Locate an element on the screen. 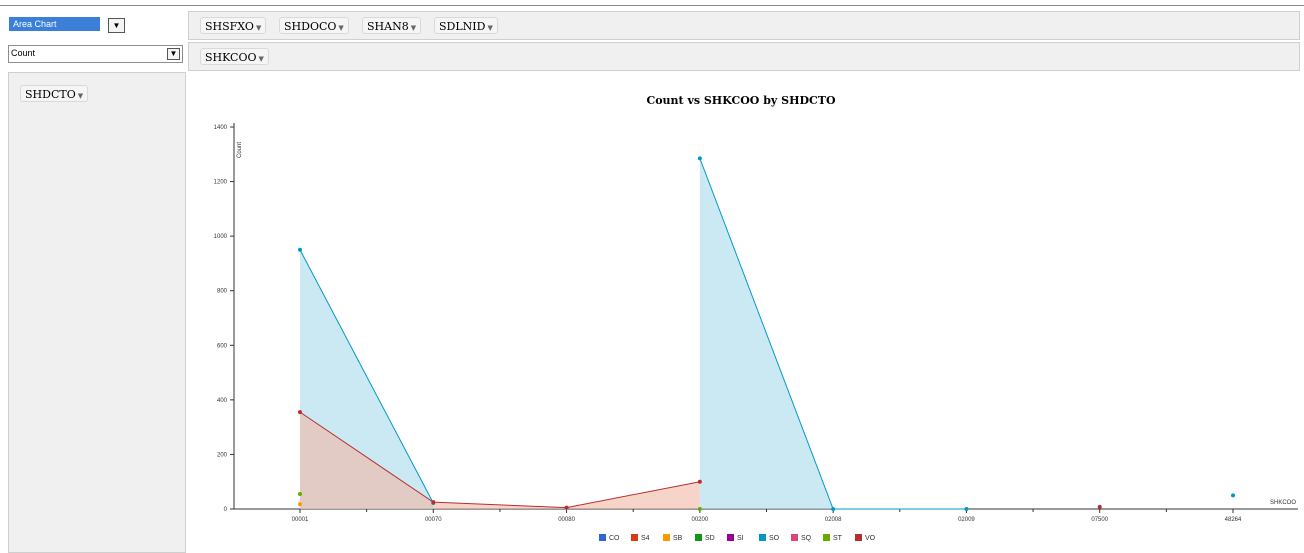 This screenshot has width=1304, height=553. legend-label-sd: SD is located at coordinates (710, 538).